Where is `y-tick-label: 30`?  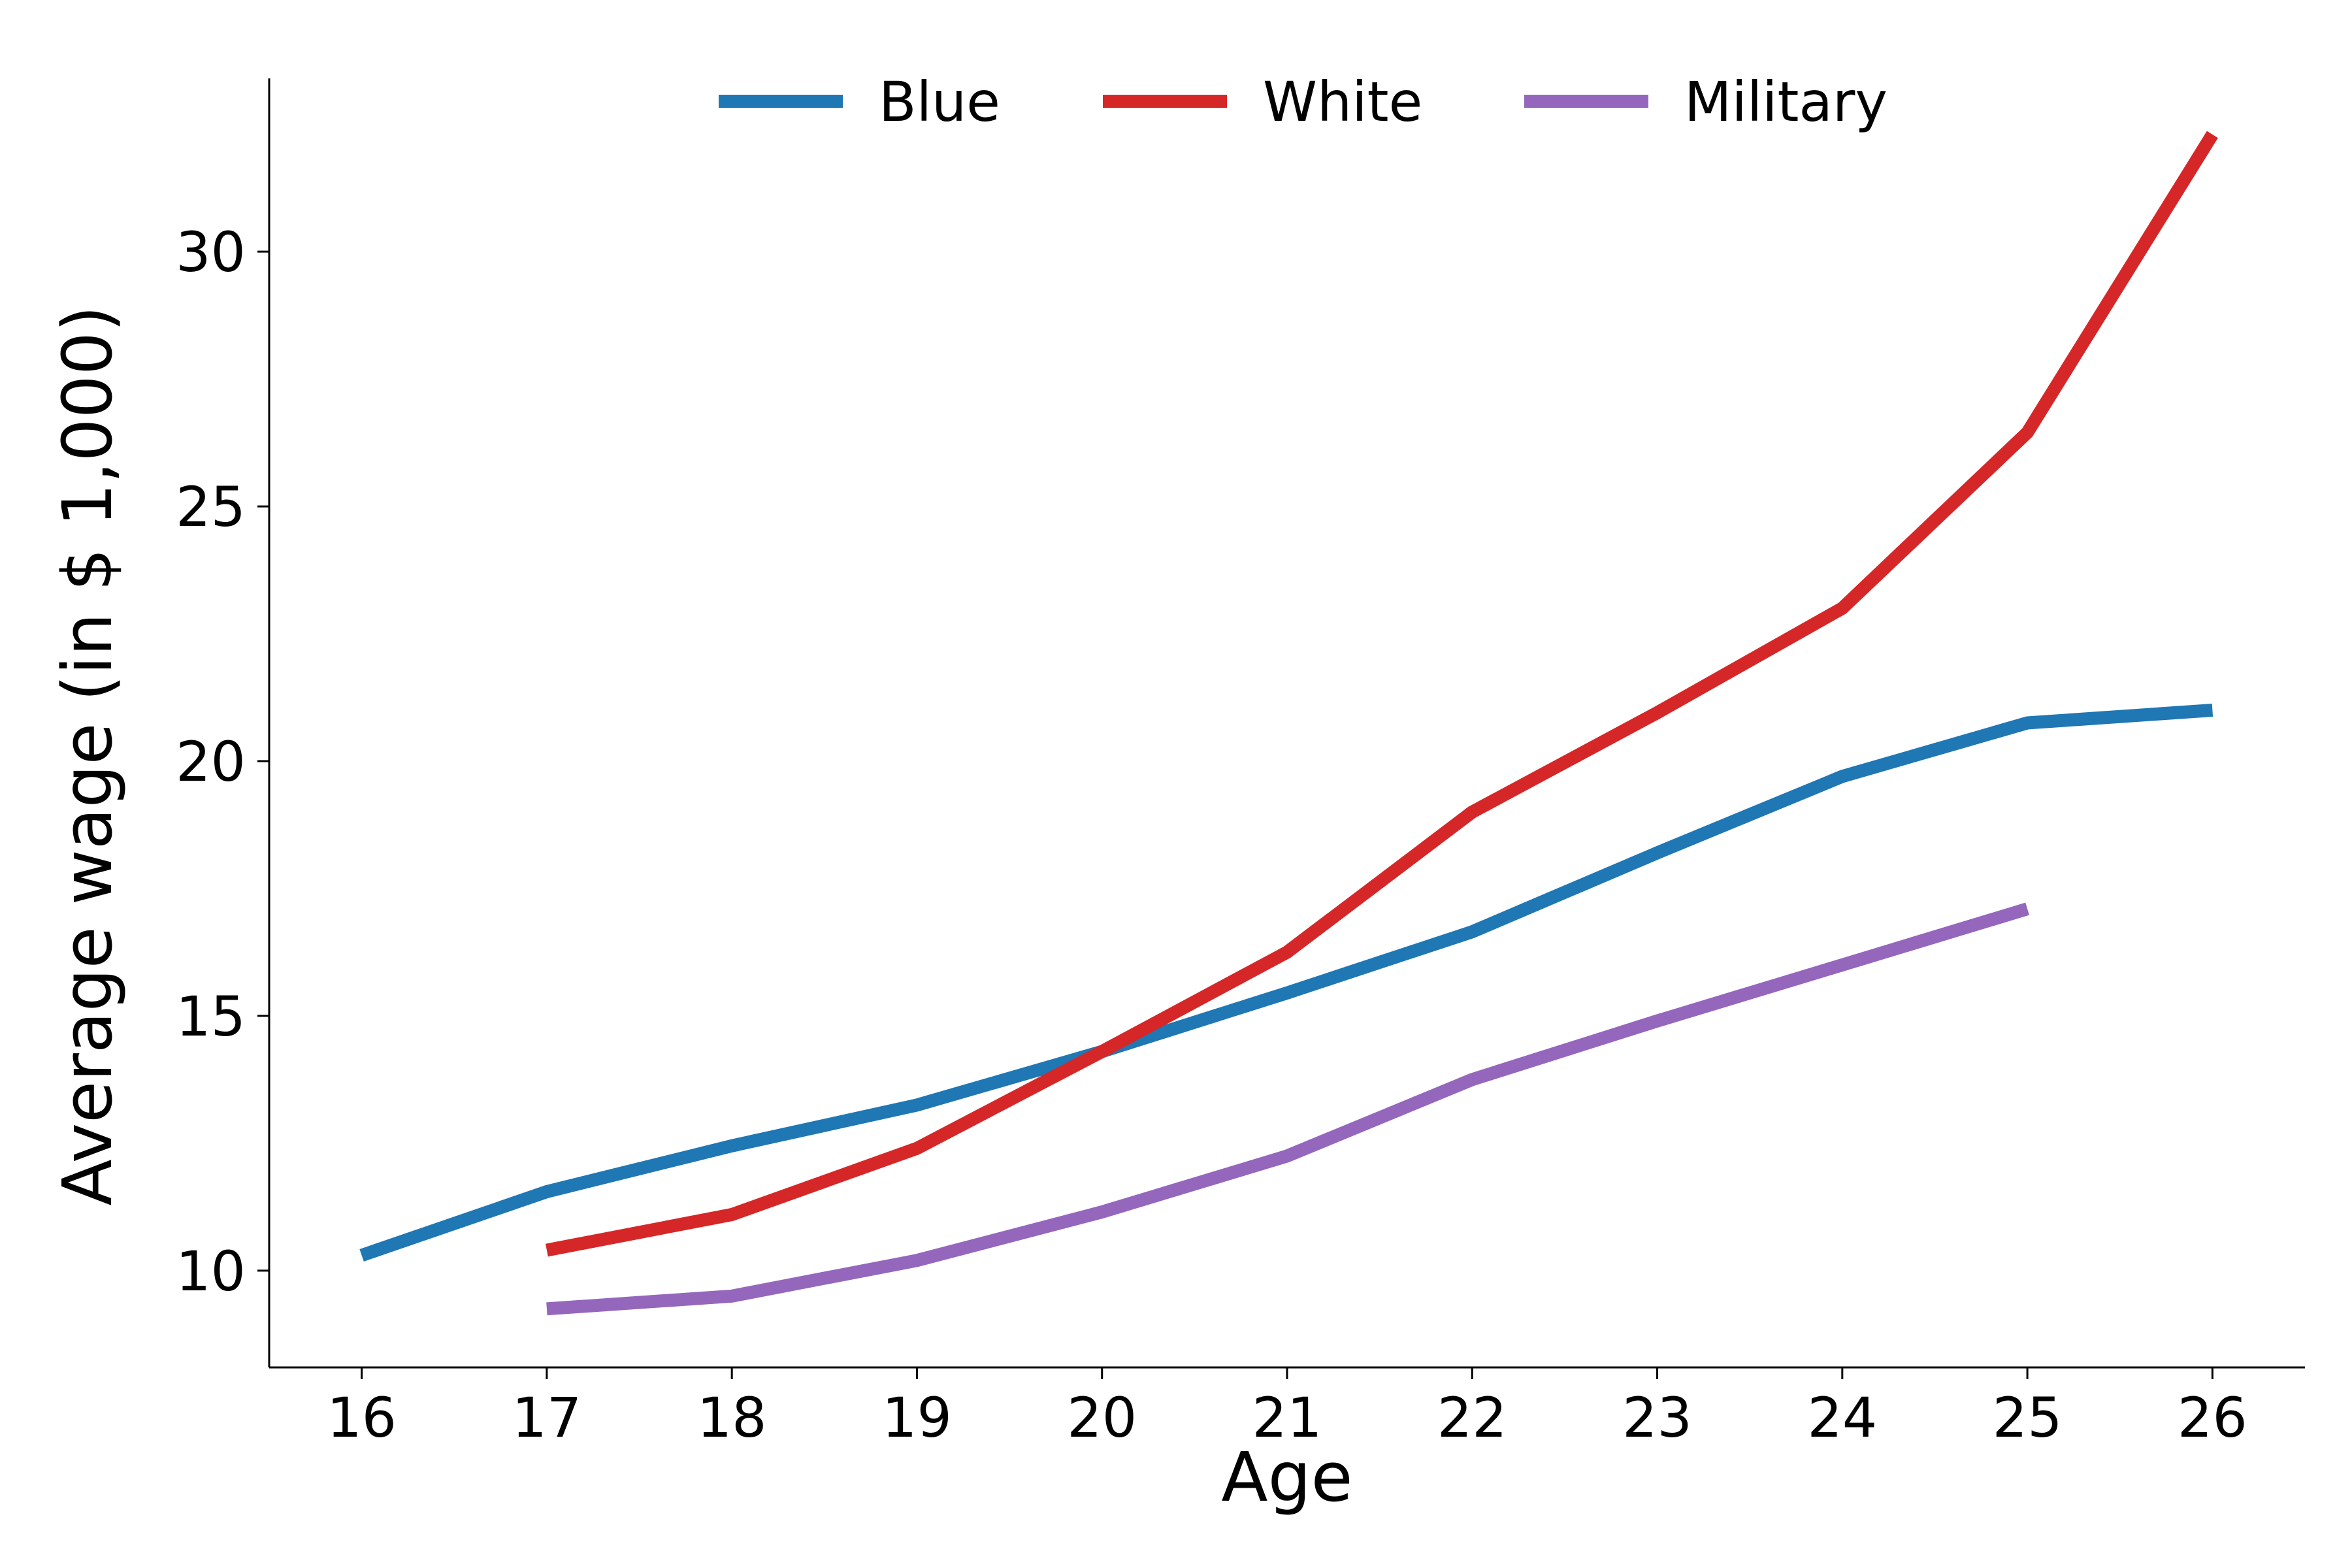 y-tick-label: 30 is located at coordinates (211, 252).